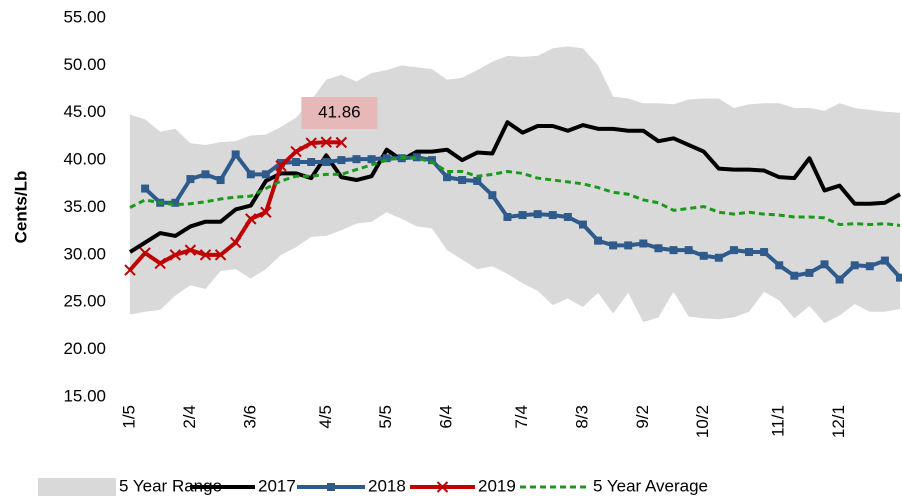 The image size is (902, 499). What do you see at coordinates (84, 206) in the screenshot?
I see `y-tick-label: 35.00` at bounding box center [84, 206].